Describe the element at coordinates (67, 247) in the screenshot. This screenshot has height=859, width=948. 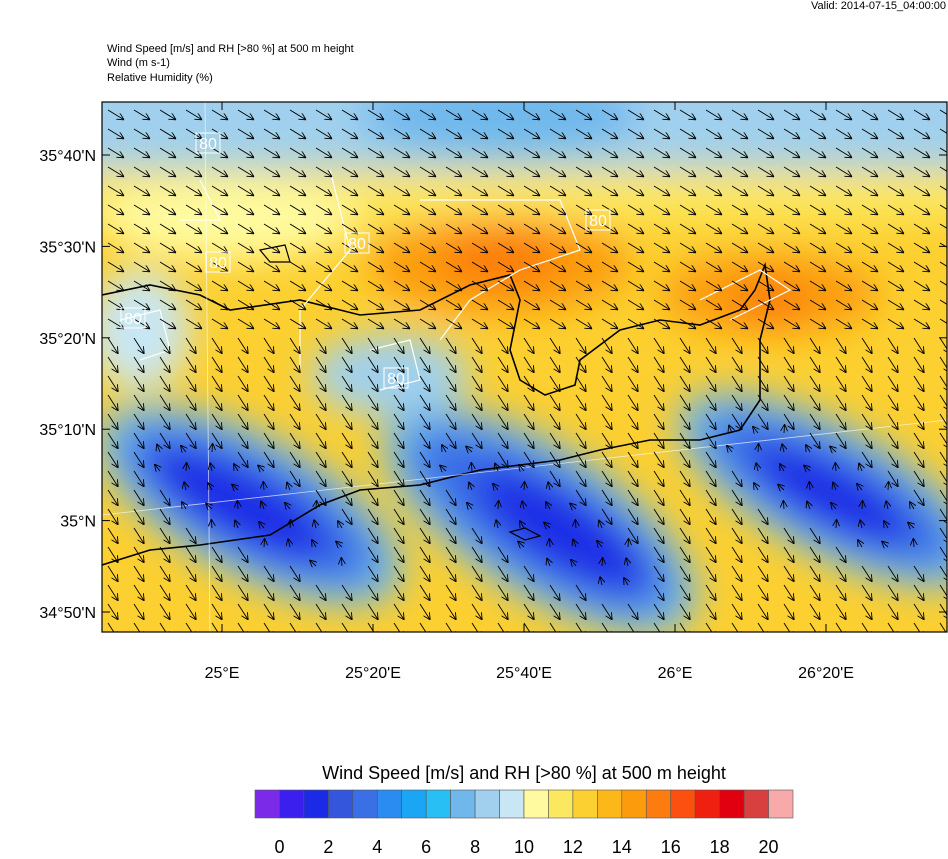
I see `y-tick-label: 35°30'N` at that location.